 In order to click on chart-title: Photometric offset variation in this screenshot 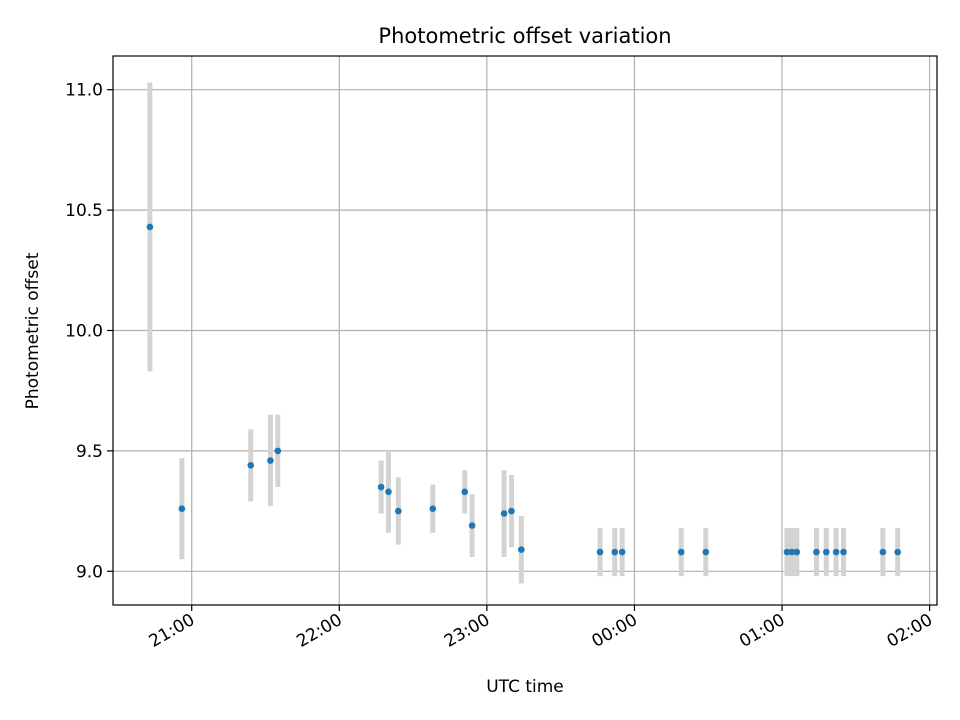, I will do `click(524, 36)`.